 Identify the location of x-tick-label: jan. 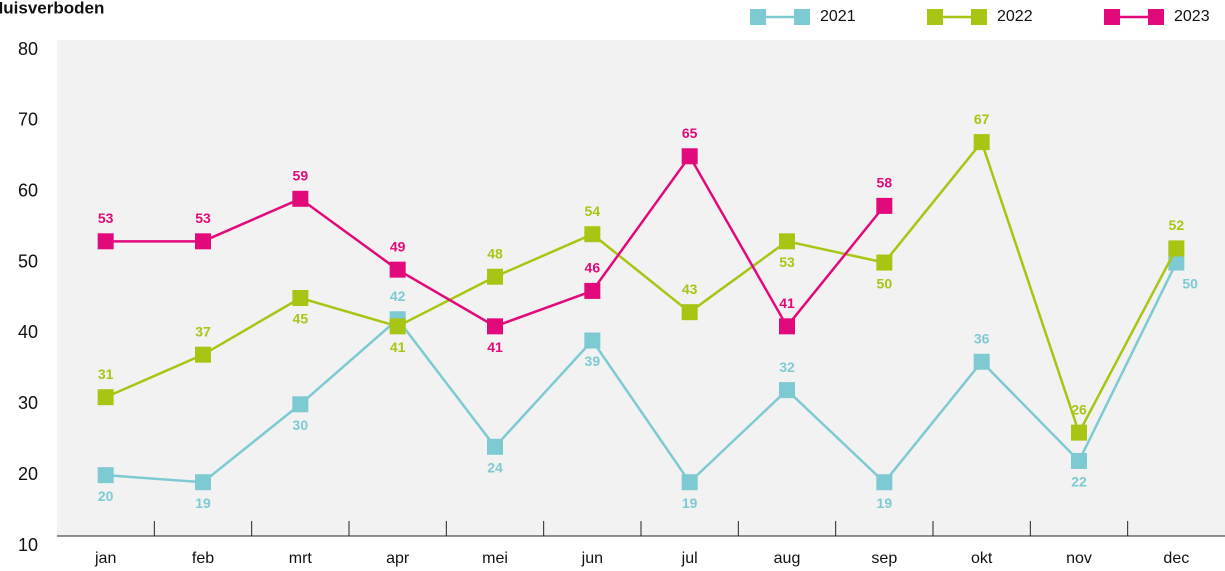
(105, 558).